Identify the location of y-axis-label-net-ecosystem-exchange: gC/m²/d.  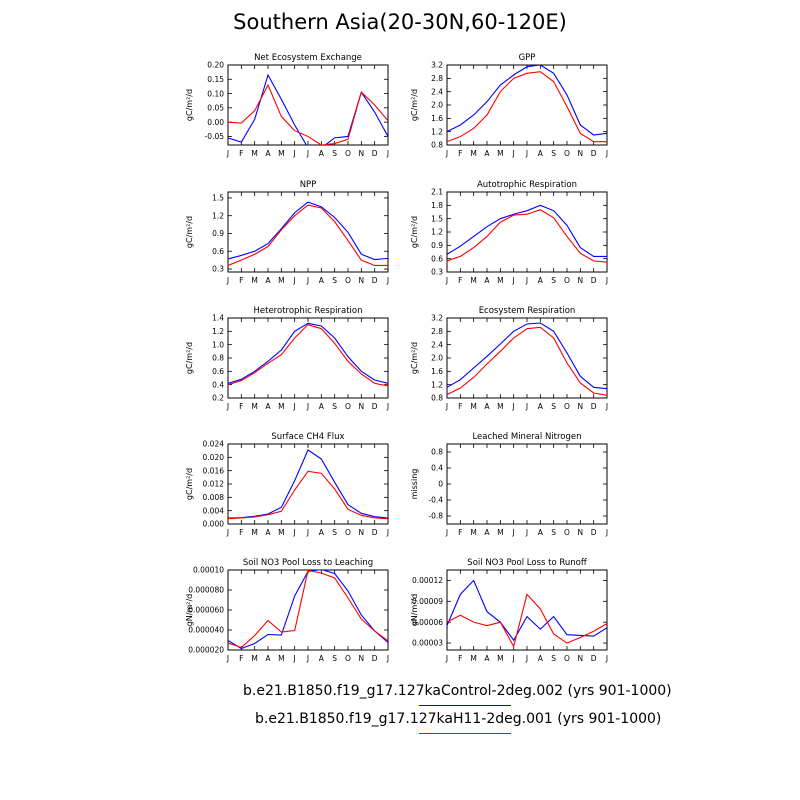
(189, 105).